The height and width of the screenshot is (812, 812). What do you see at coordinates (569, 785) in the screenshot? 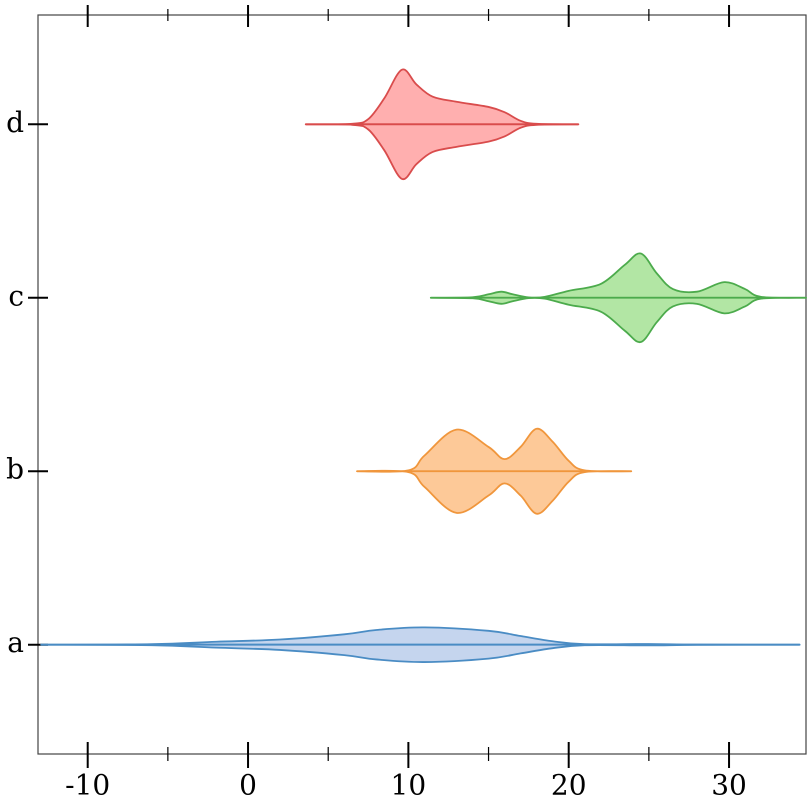
I see `x-tick-label: 20` at bounding box center [569, 785].